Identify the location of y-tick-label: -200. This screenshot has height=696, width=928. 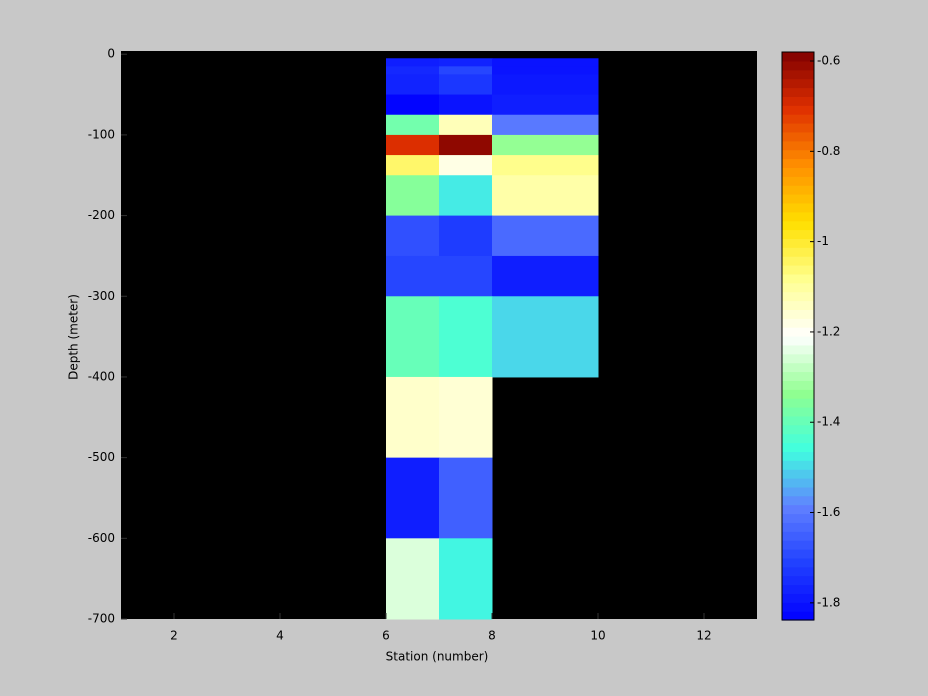
(101, 215).